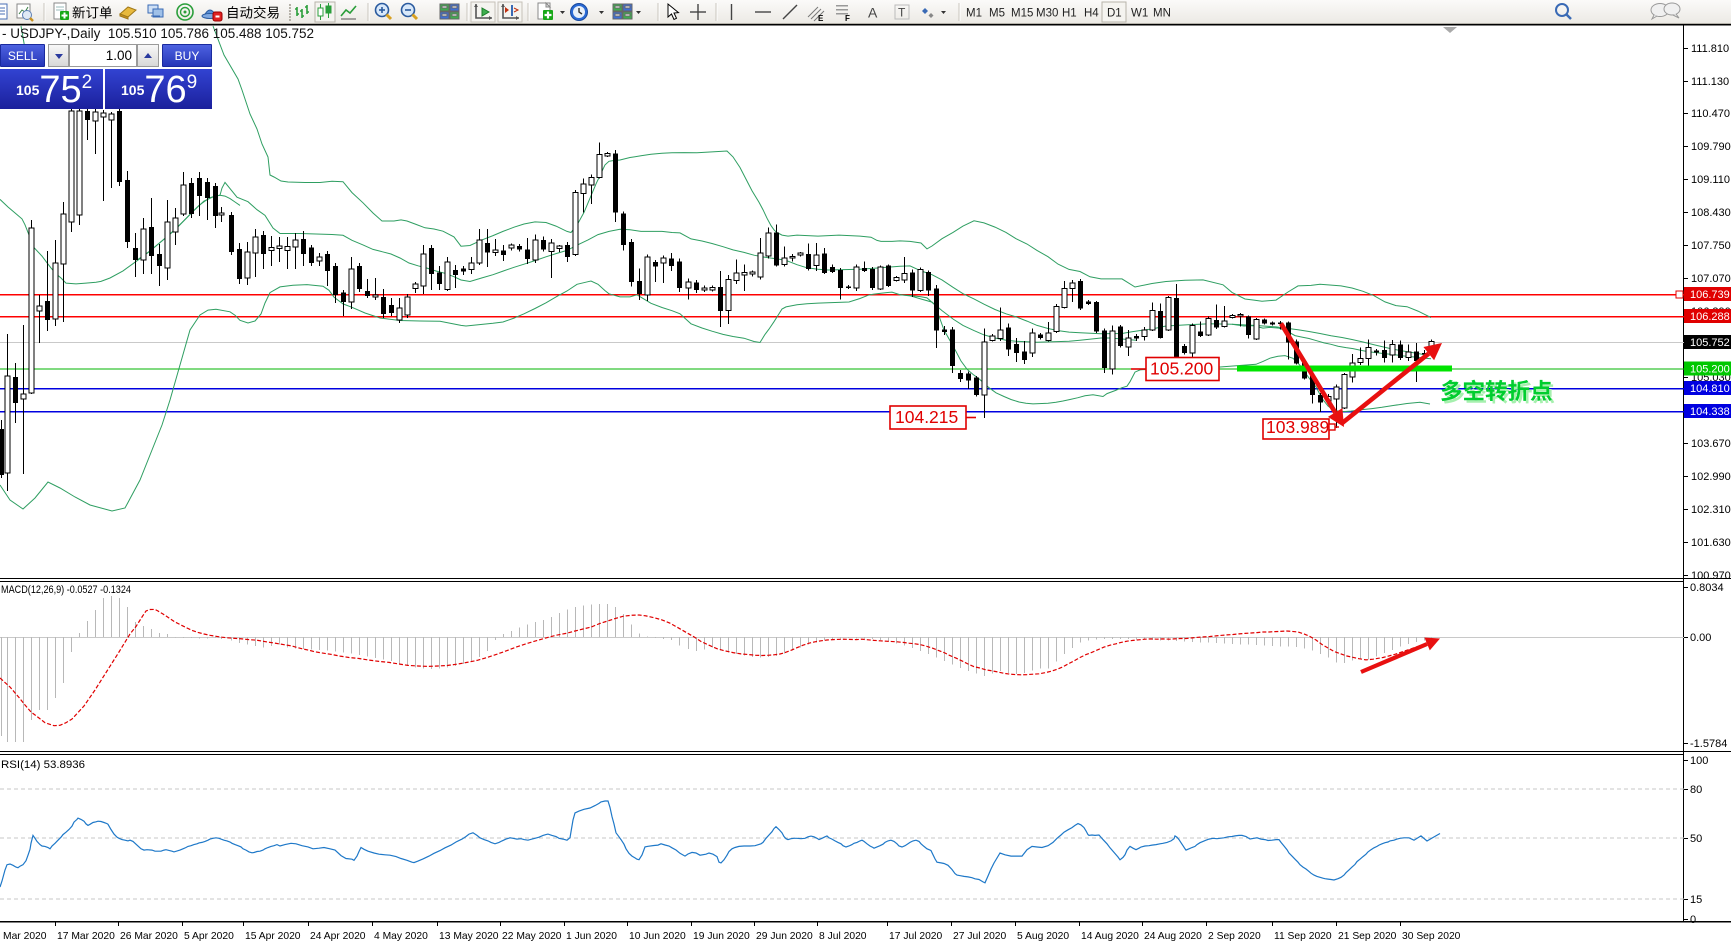 Image resolution: width=1731 pixels, height=947 pixels. What do you see at coordinates (1710, 343) in the screenshot?
I see `svg-text: 105.752` at bounding box center [1710, 343].